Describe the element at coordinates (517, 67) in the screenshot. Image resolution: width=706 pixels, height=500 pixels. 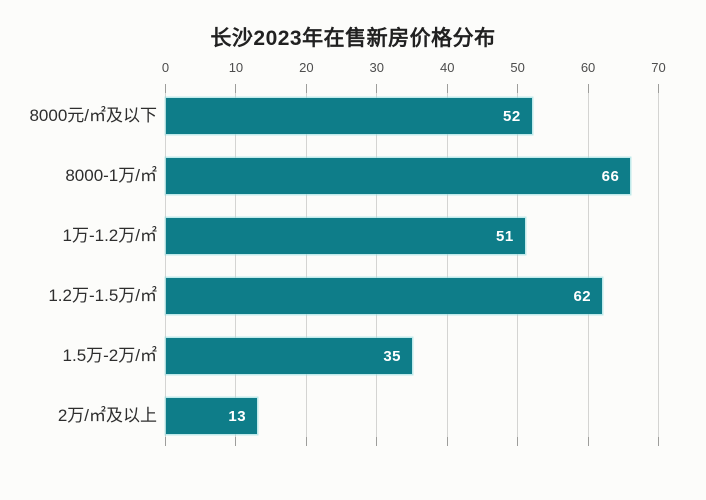
I see `x-axis-tick-label: 50` at that location.